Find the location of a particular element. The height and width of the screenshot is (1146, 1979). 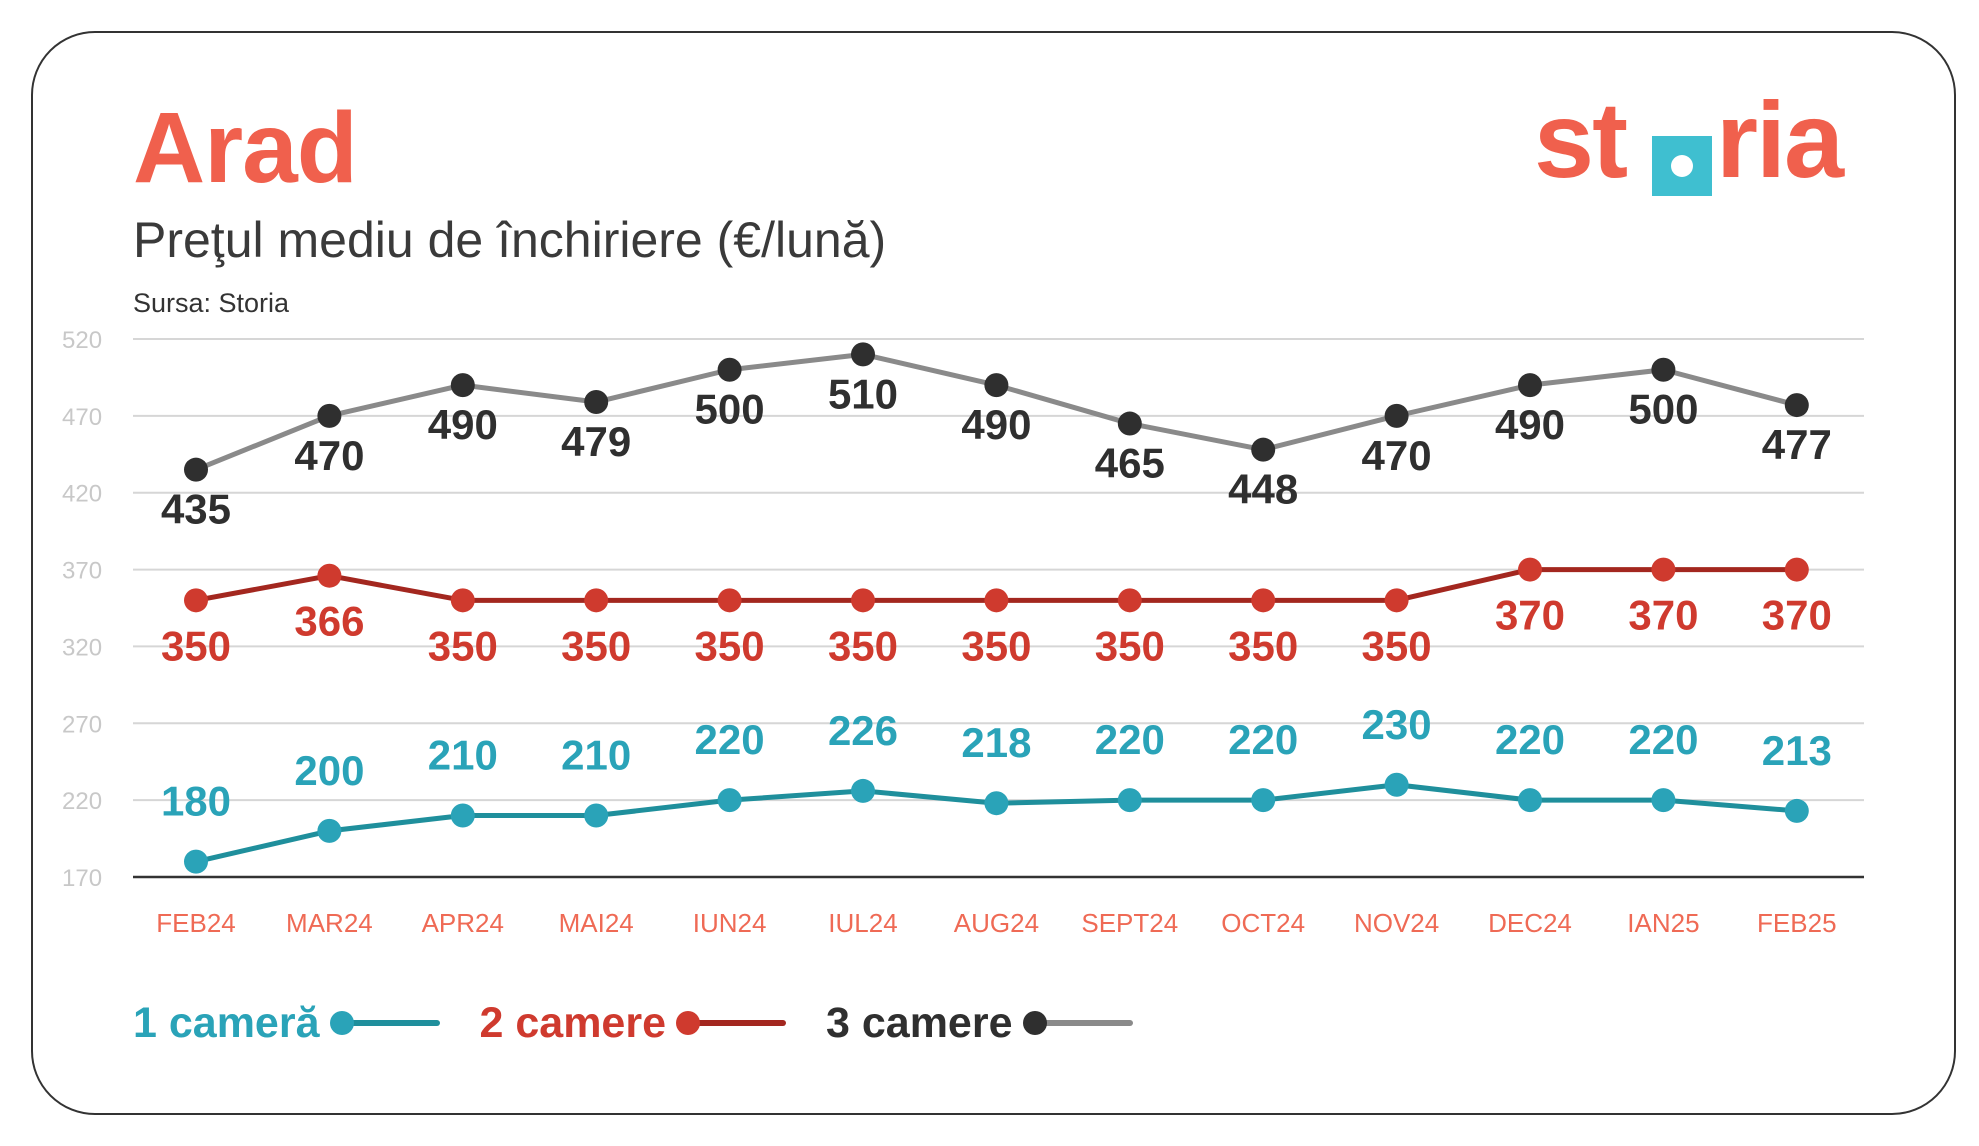

x-tick-label: FEB24 is located at coordinates (196, 923).